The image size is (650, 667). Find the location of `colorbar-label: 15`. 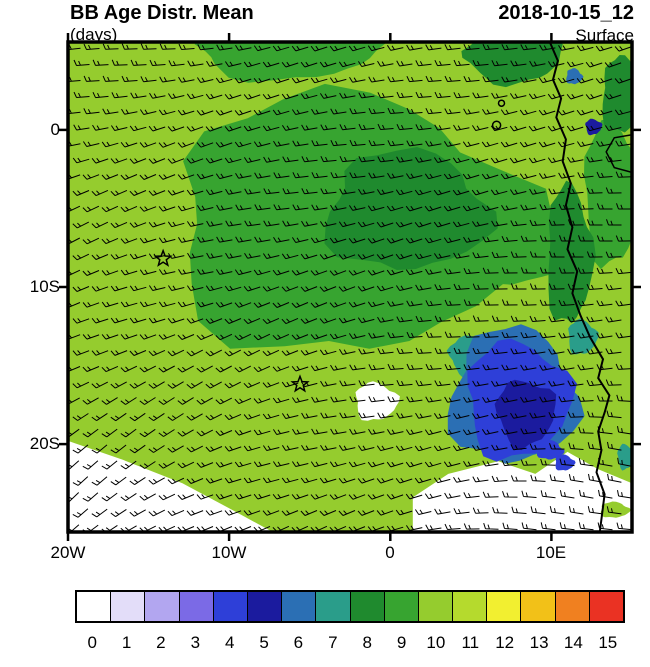

colorbar-label: 15 is located at coordinates (608, 642).